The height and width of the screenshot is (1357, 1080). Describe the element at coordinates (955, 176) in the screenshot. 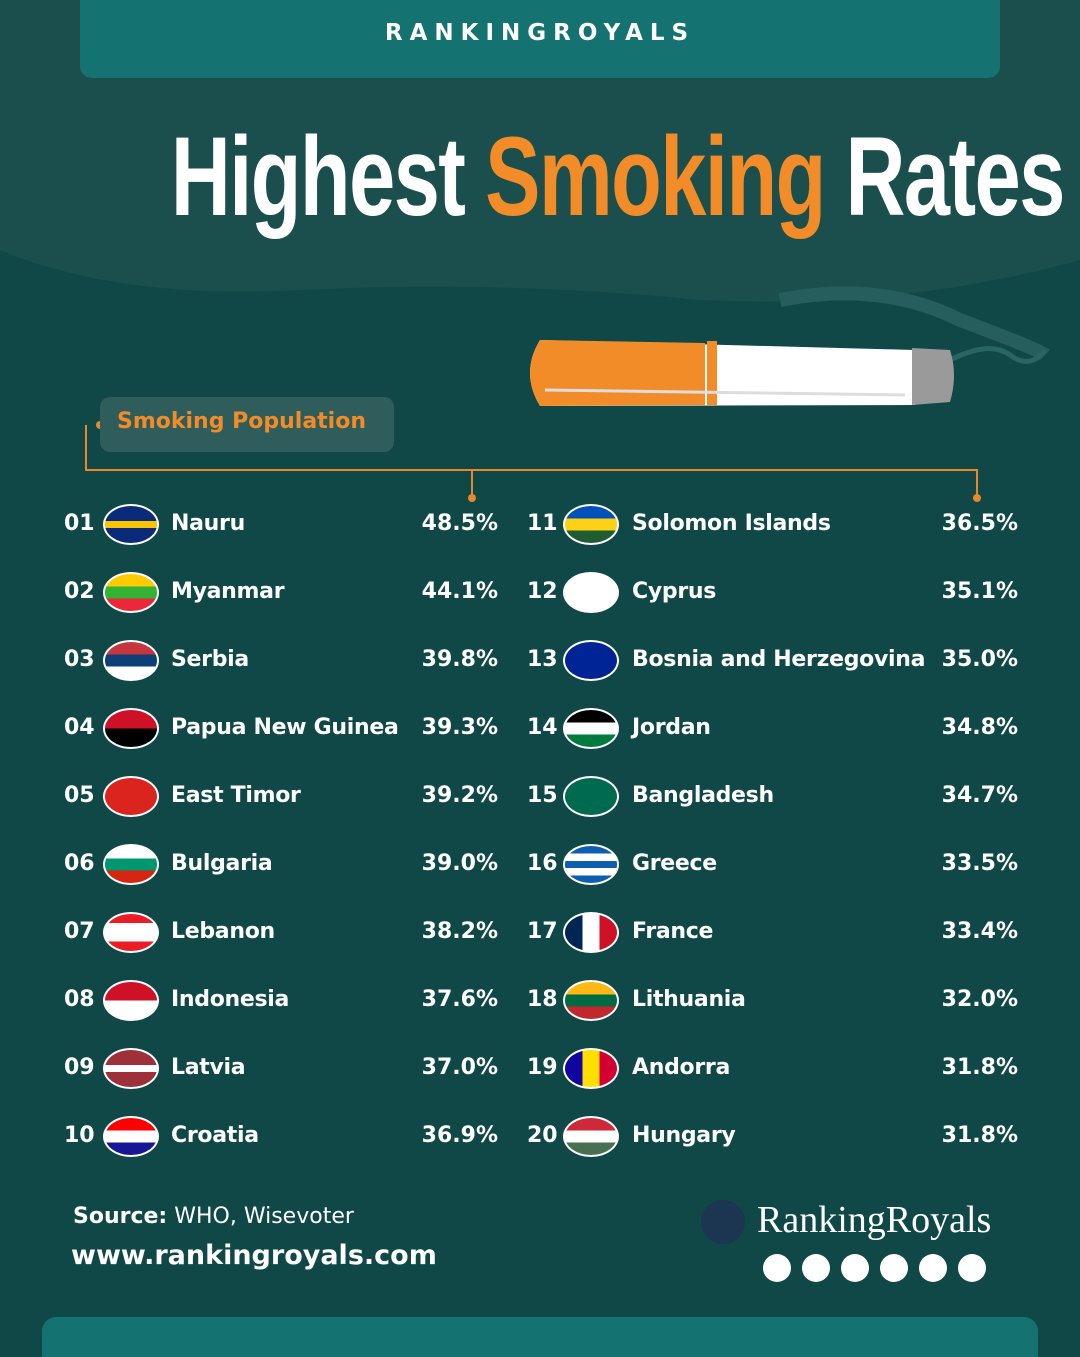

I see `title-word: Rates` at that location.